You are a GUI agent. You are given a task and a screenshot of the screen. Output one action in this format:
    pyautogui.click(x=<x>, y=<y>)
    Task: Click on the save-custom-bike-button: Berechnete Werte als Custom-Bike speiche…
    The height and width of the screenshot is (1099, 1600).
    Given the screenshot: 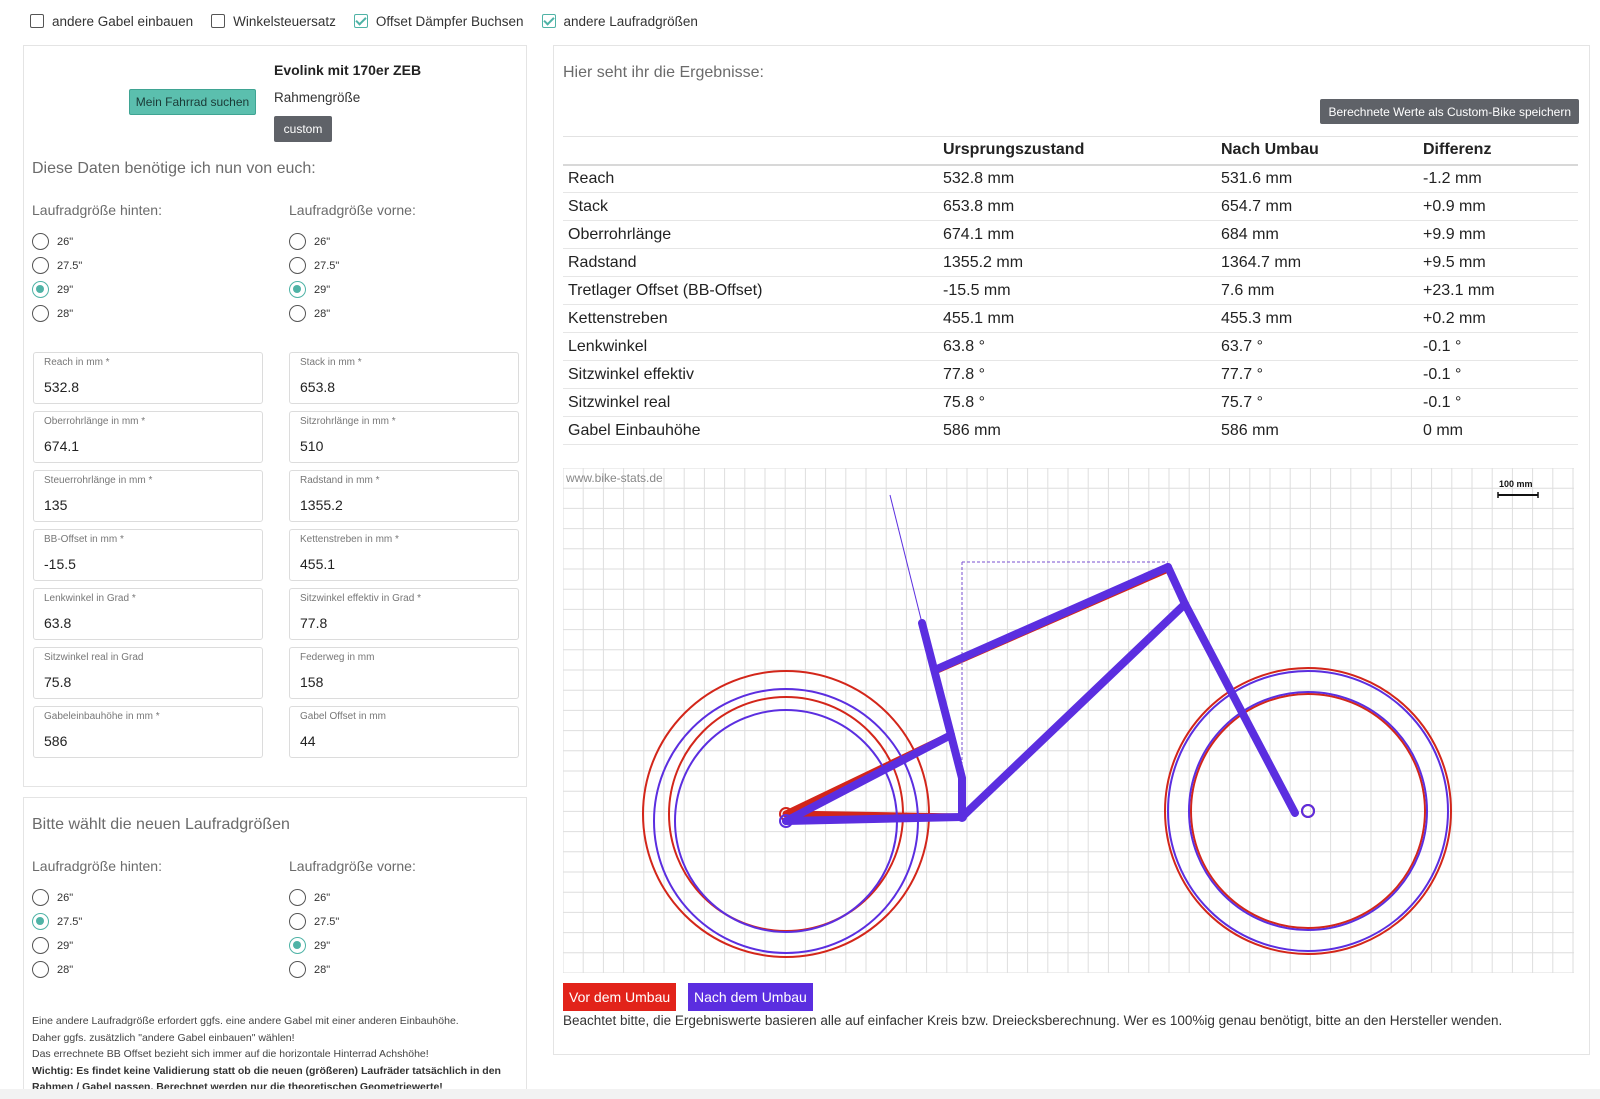 What is the action you would take?
    pyautogui.click(x=1449, y=111)
    